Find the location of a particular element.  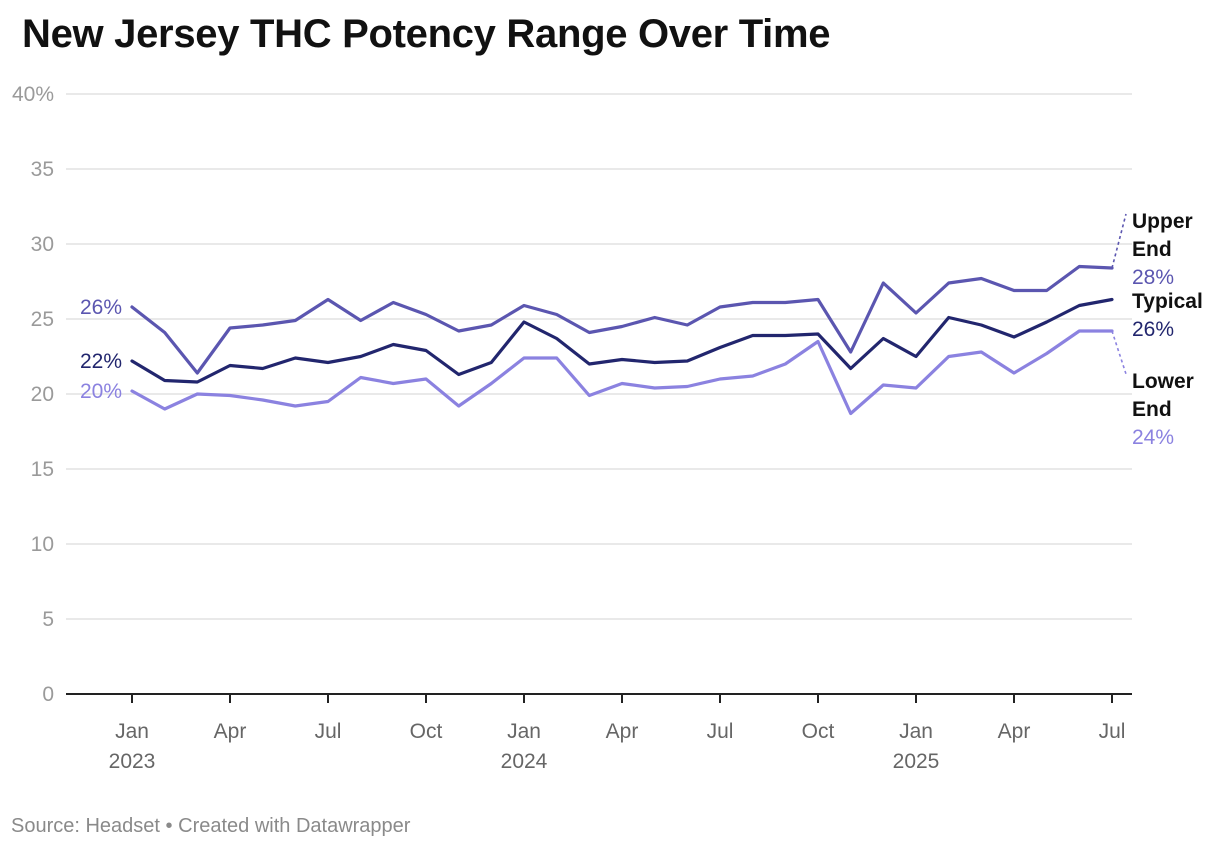

series-line-upper is located at coordinates (622, 319).